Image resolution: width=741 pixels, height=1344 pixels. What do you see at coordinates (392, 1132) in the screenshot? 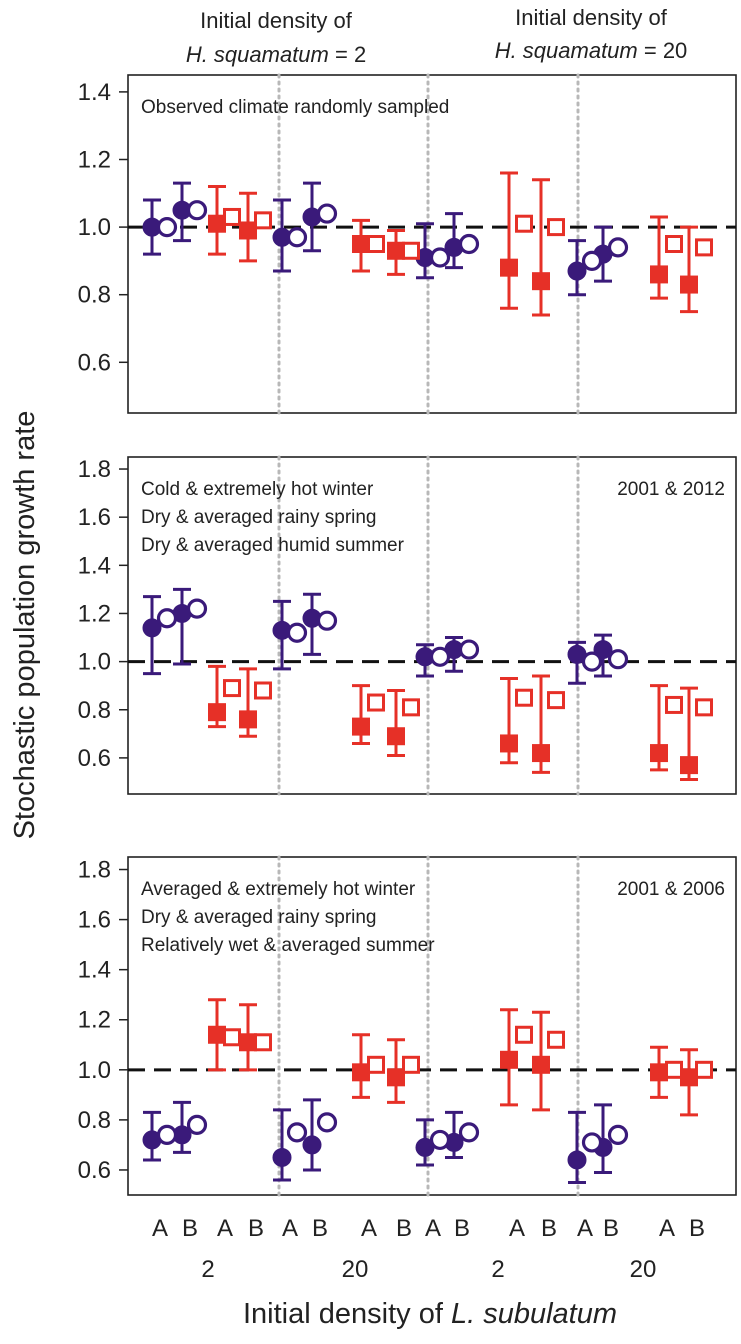
I see `series-blue-open-circle` at bounding box center [392, 1132].